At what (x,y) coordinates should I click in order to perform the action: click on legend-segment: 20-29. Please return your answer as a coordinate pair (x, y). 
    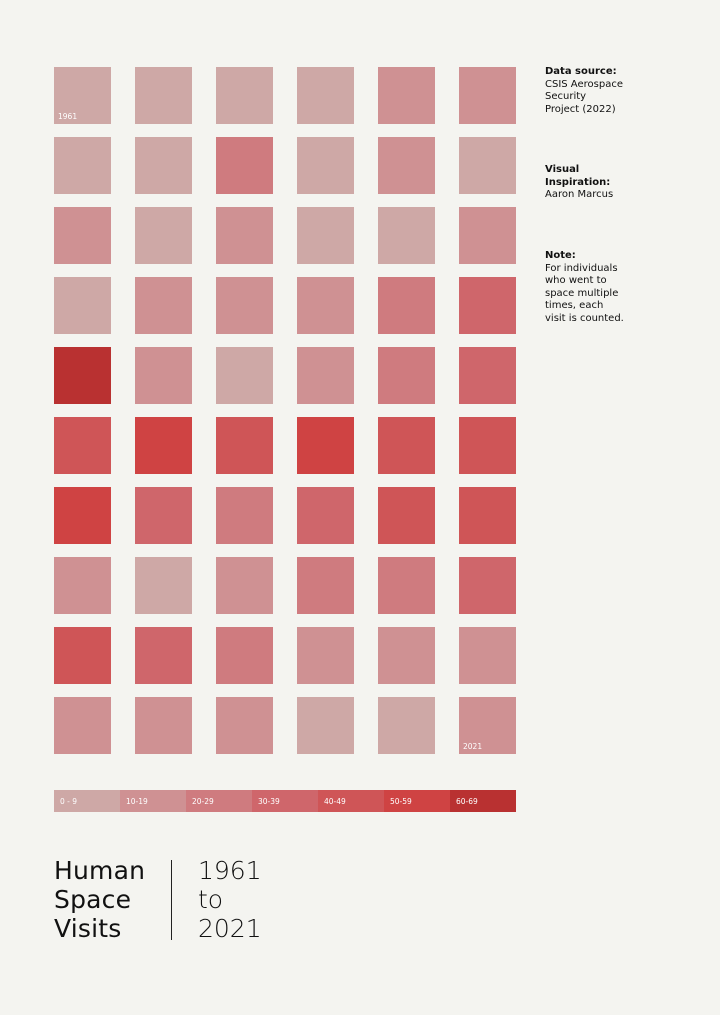
    Looking at the image, I should click on (219, 801).